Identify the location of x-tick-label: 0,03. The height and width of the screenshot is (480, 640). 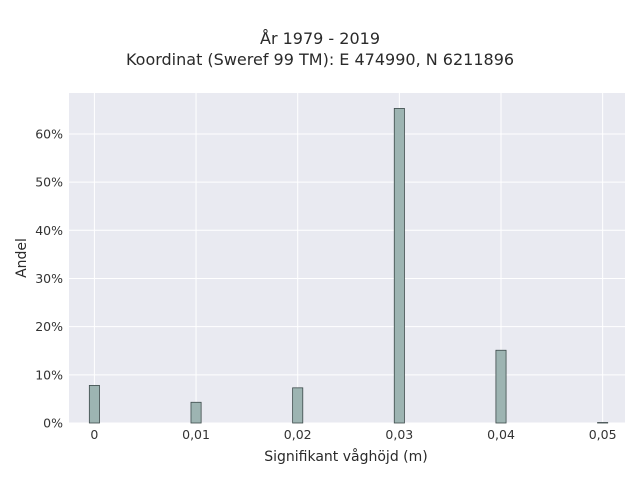
(399, 434).